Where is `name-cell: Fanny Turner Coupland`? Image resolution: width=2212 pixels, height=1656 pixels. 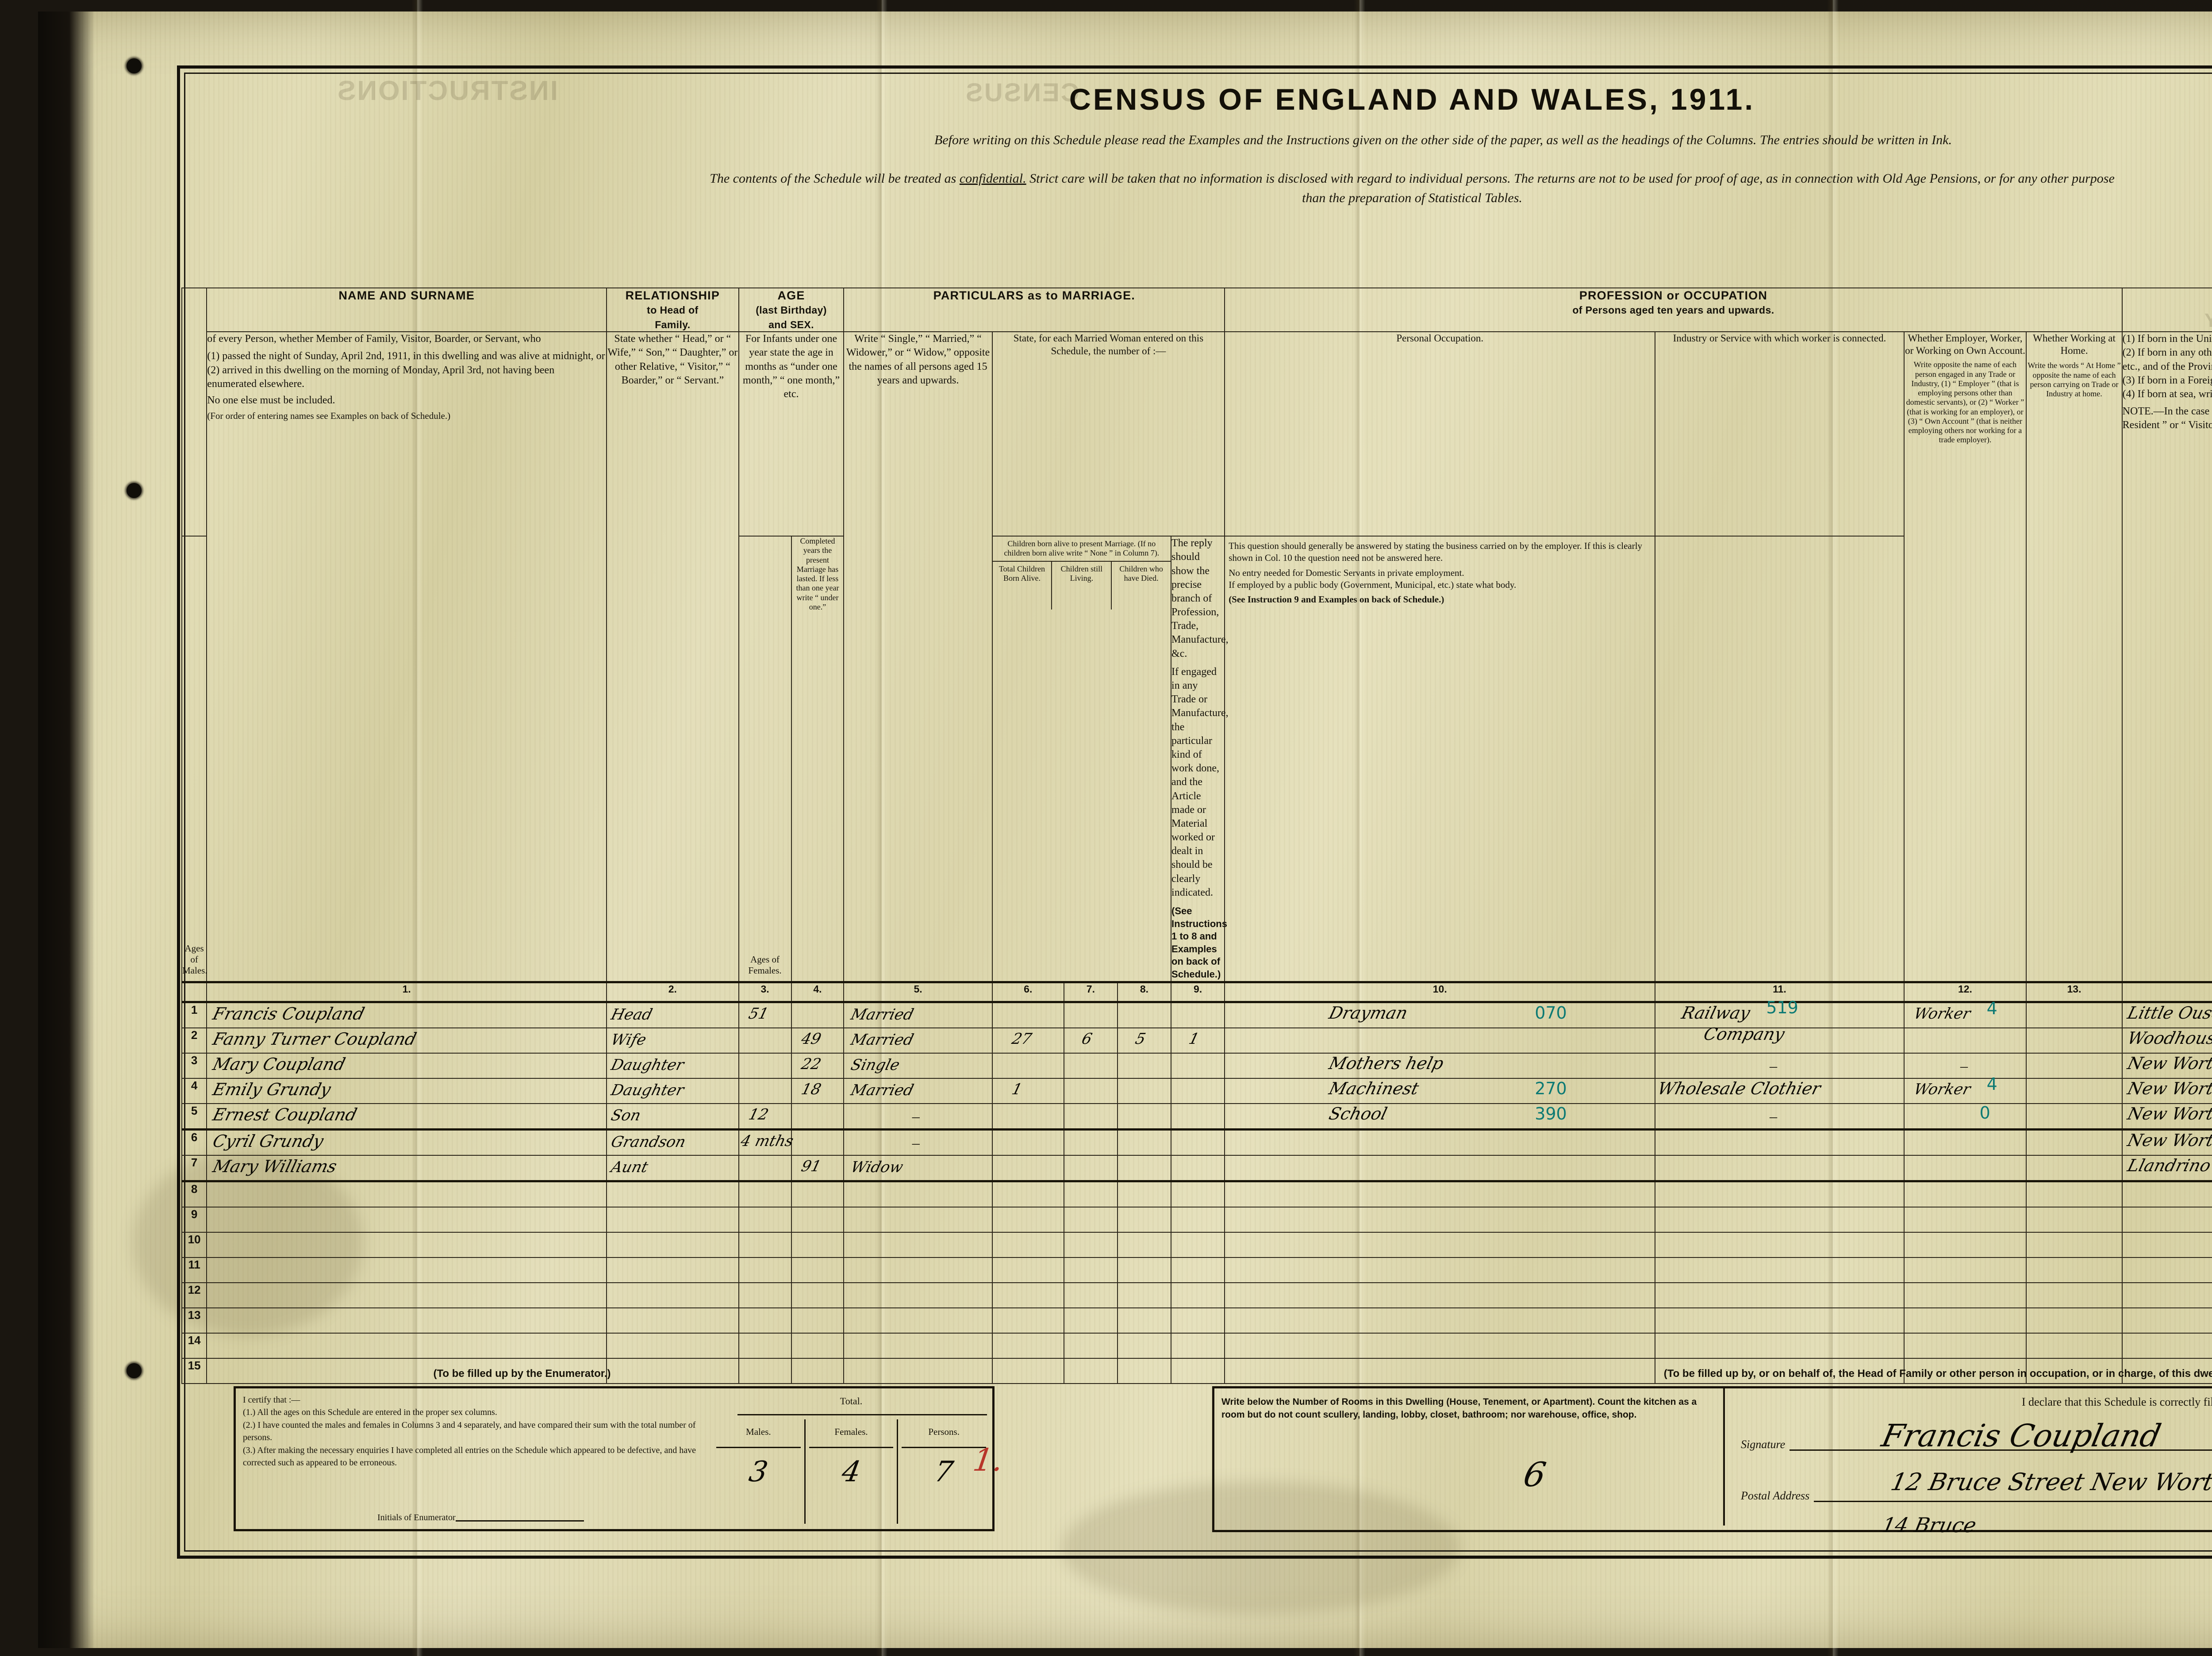
name-cell: Fanny Turner Coupland is located at coordinates (407, 1040).